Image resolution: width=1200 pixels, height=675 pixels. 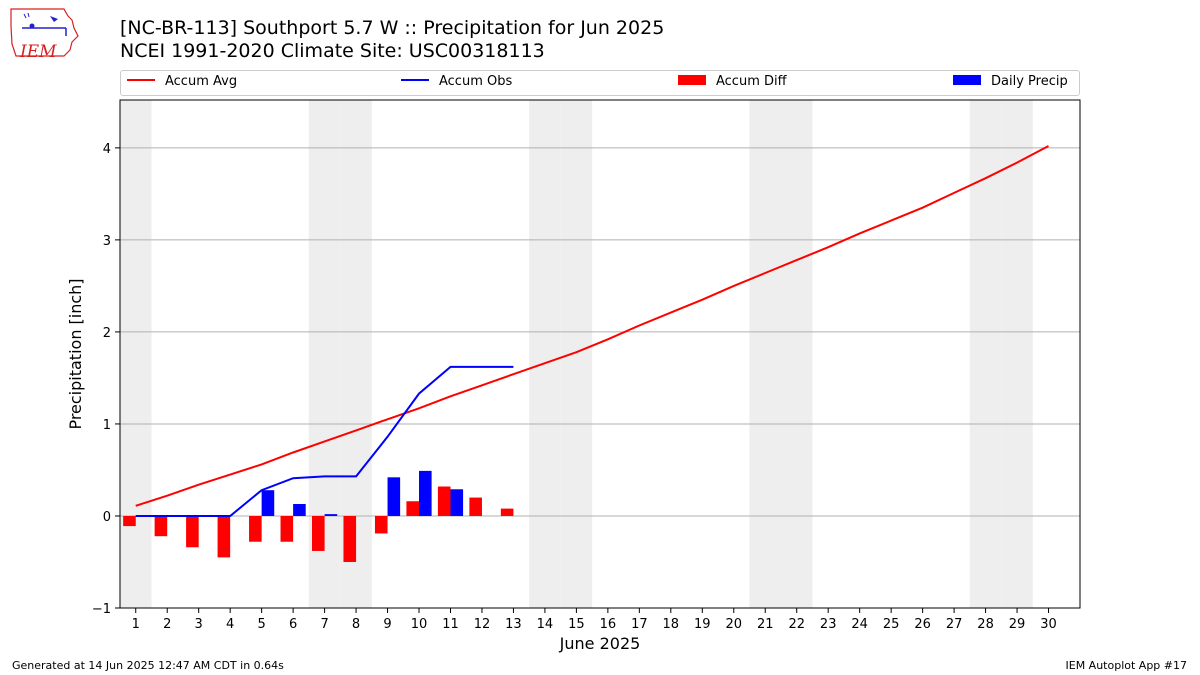 I want to click on autoplot-app-label: IEM Autoplot App #17, so click(x=1126, y=665).